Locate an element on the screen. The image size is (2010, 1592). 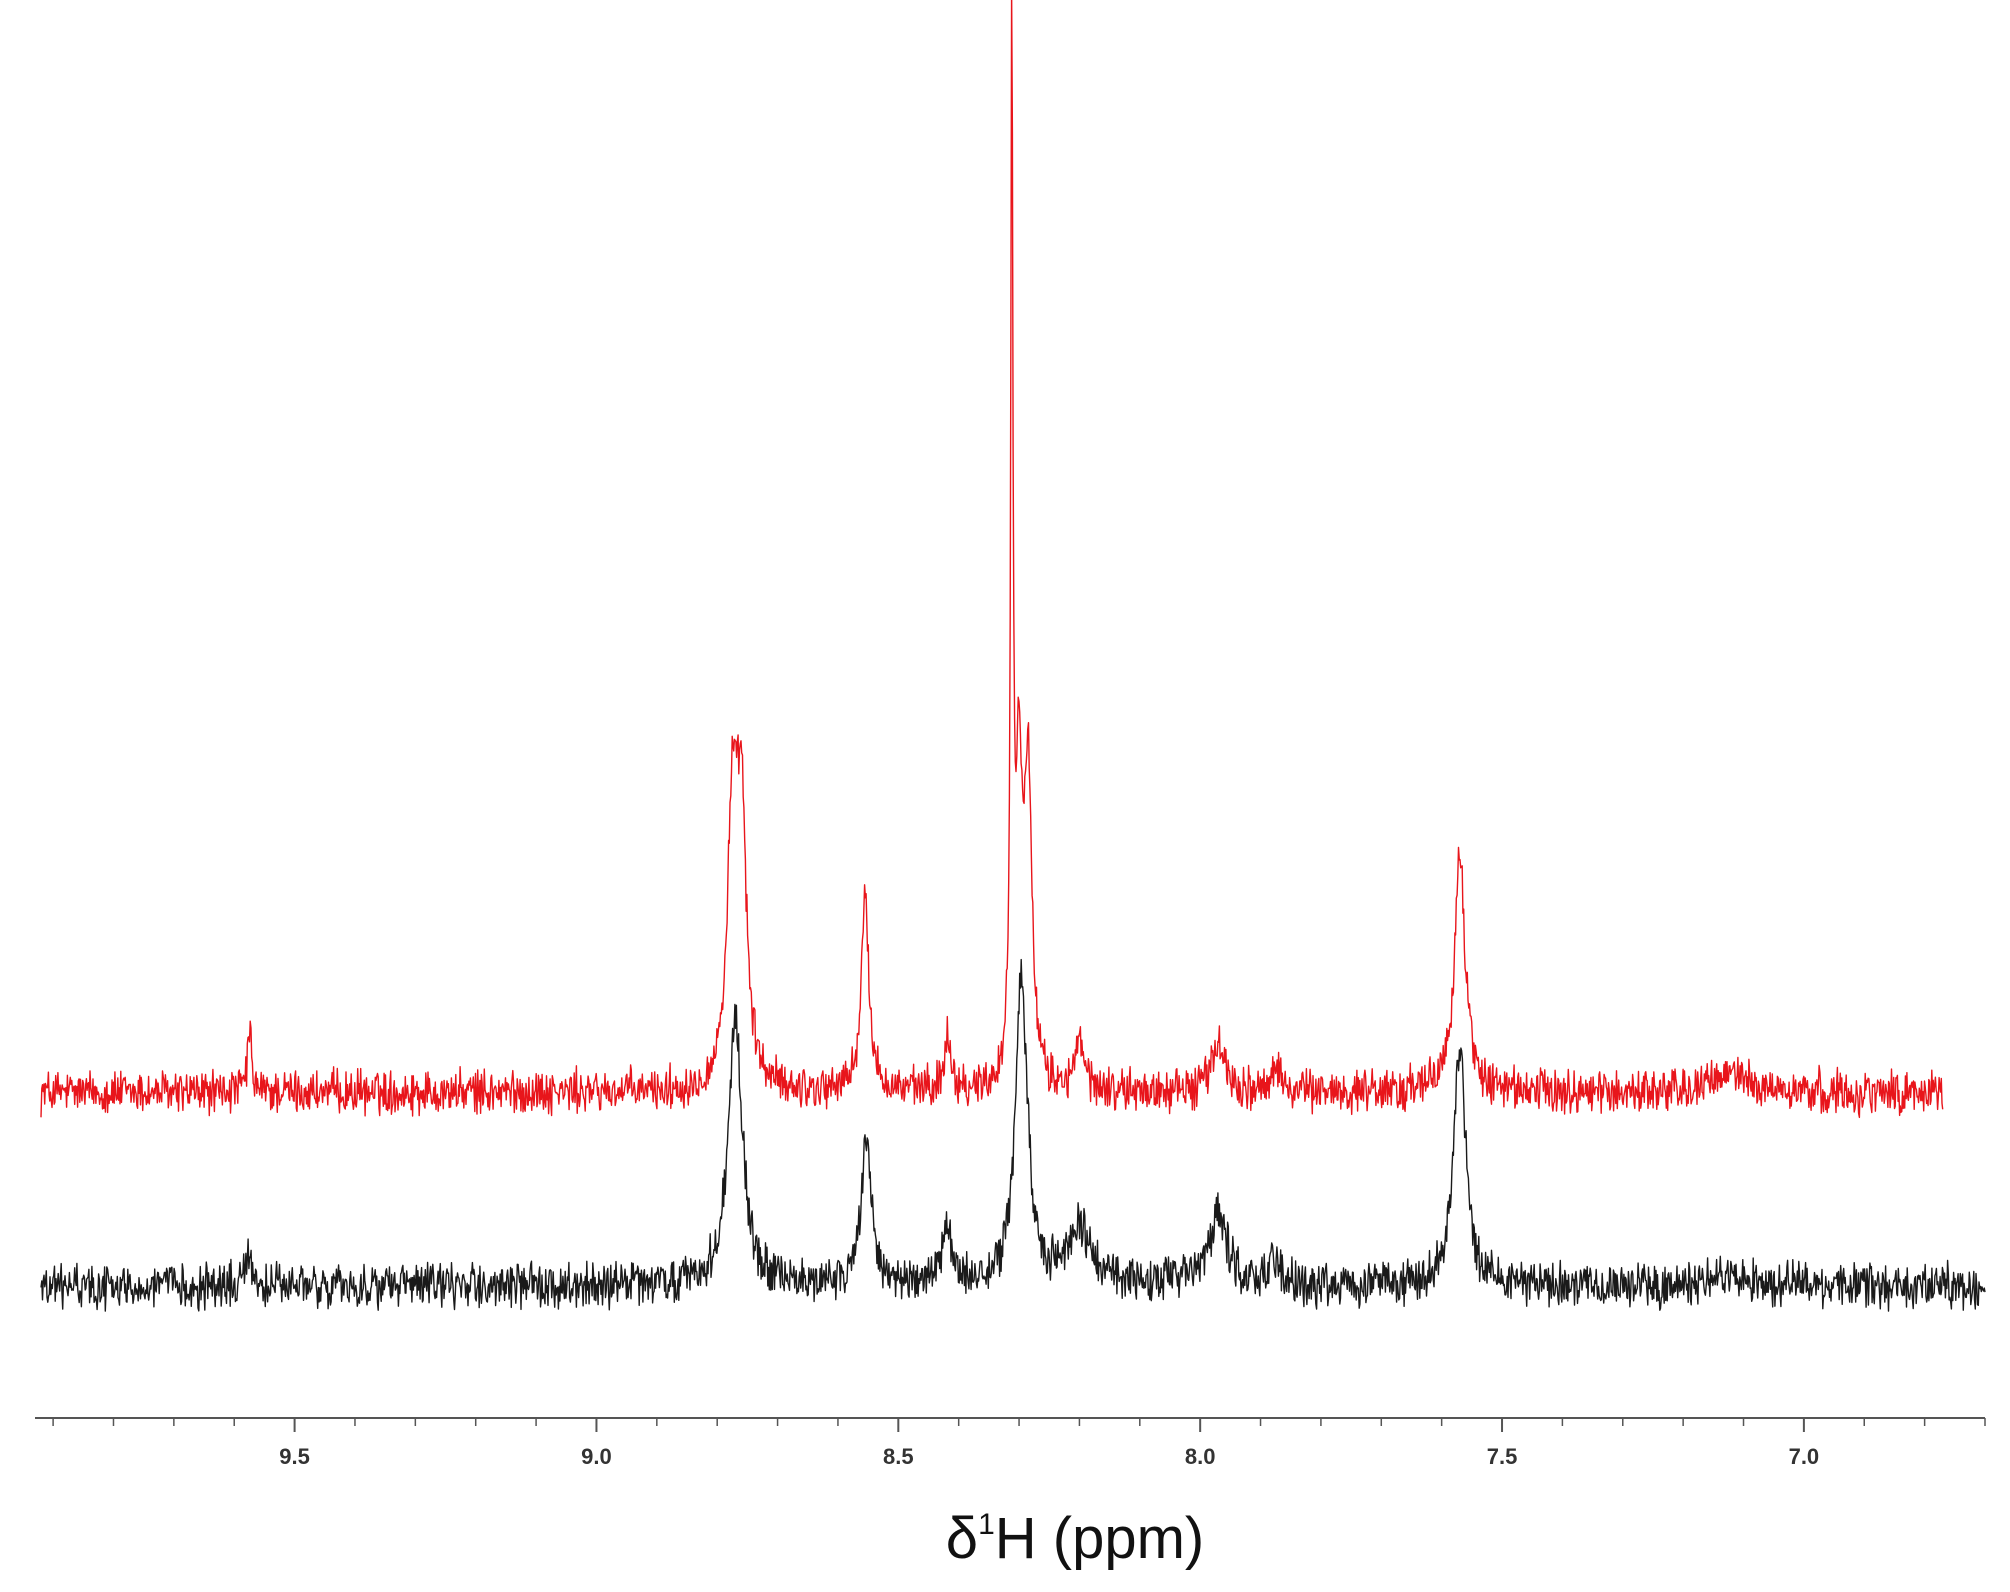
x-axis-tick-labels: 9.5 9.0 8.5 8.0 7.5 7.0 is located at coordinates (1049, 1456).